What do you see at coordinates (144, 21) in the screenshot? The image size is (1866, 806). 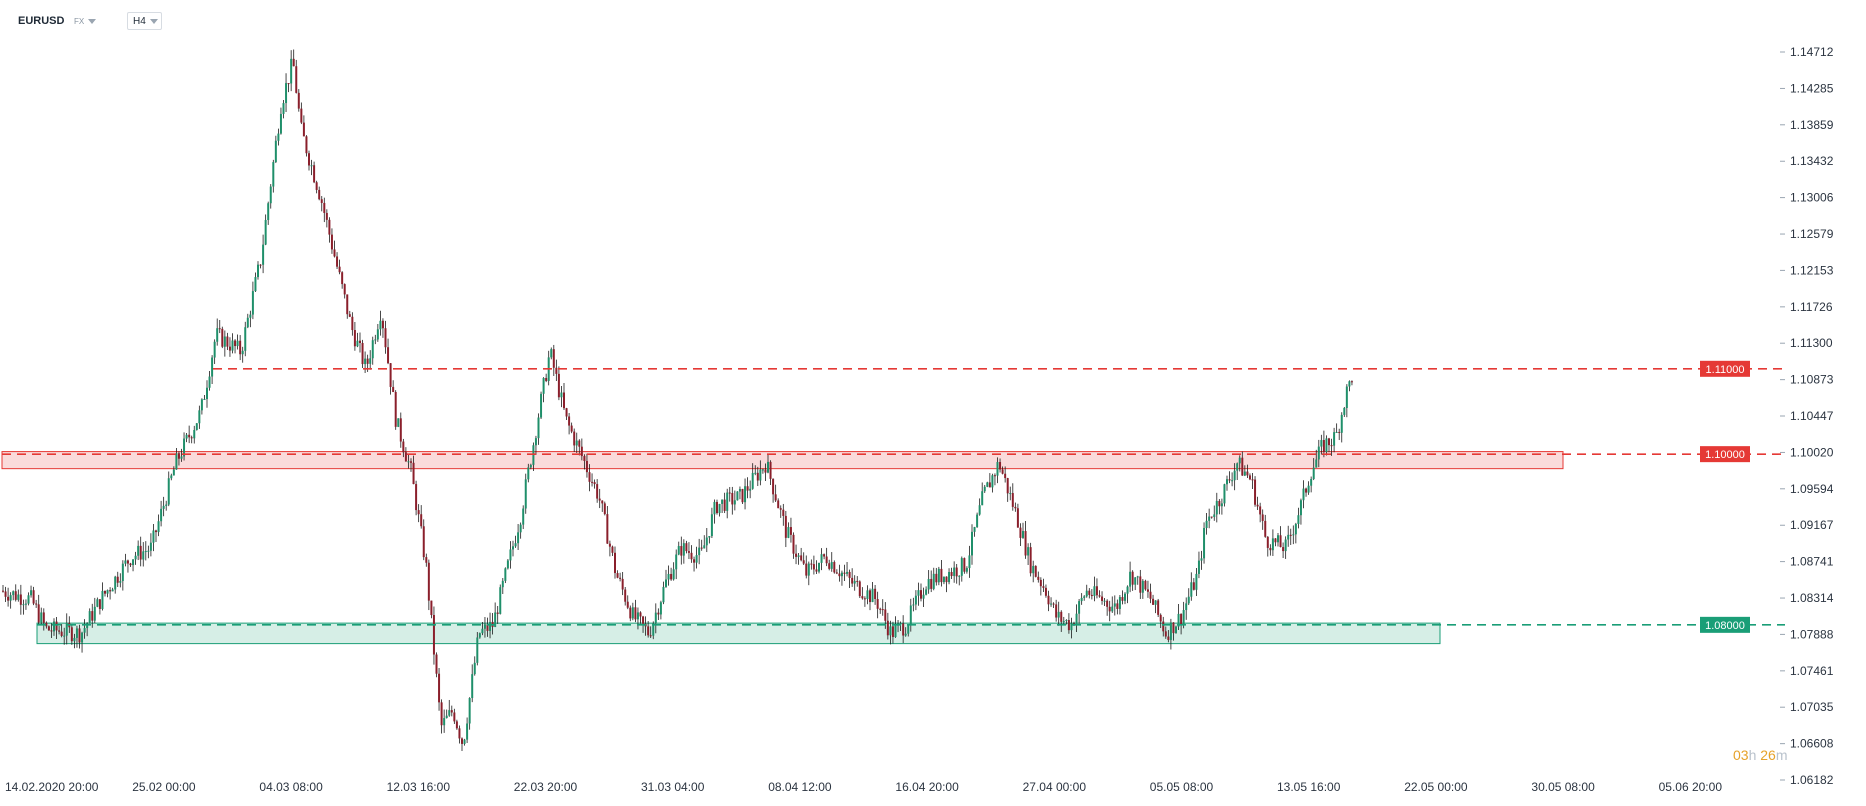 I see `timeframe-select: H4` at bounding box center [144, 21].